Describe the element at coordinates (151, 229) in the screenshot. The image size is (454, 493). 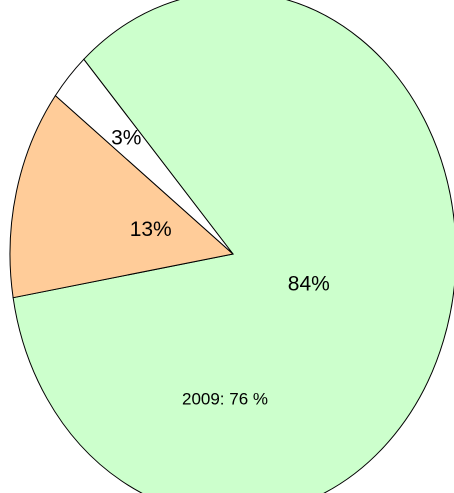
I see `slice-label: 13%` at that location.